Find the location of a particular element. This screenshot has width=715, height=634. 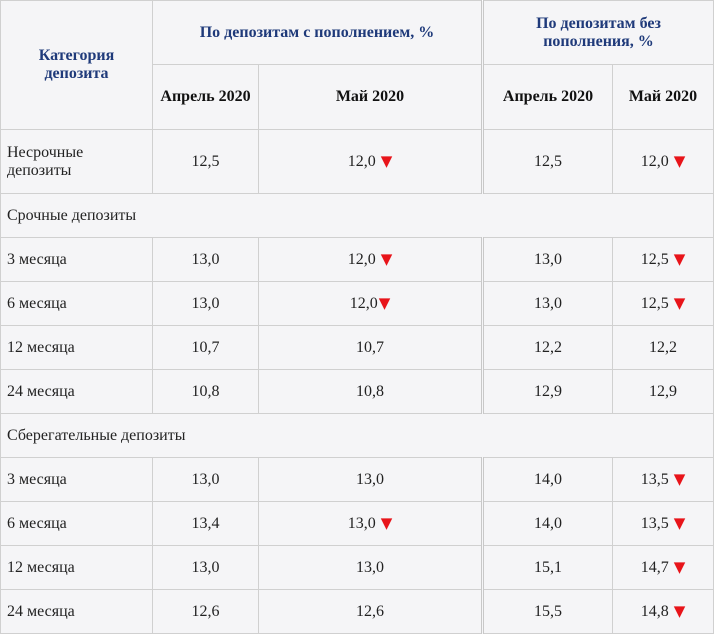

table-row: 3 месяца 13,0 13,0 14,0 13,5 ▼ is located at coordinates (357, 479).